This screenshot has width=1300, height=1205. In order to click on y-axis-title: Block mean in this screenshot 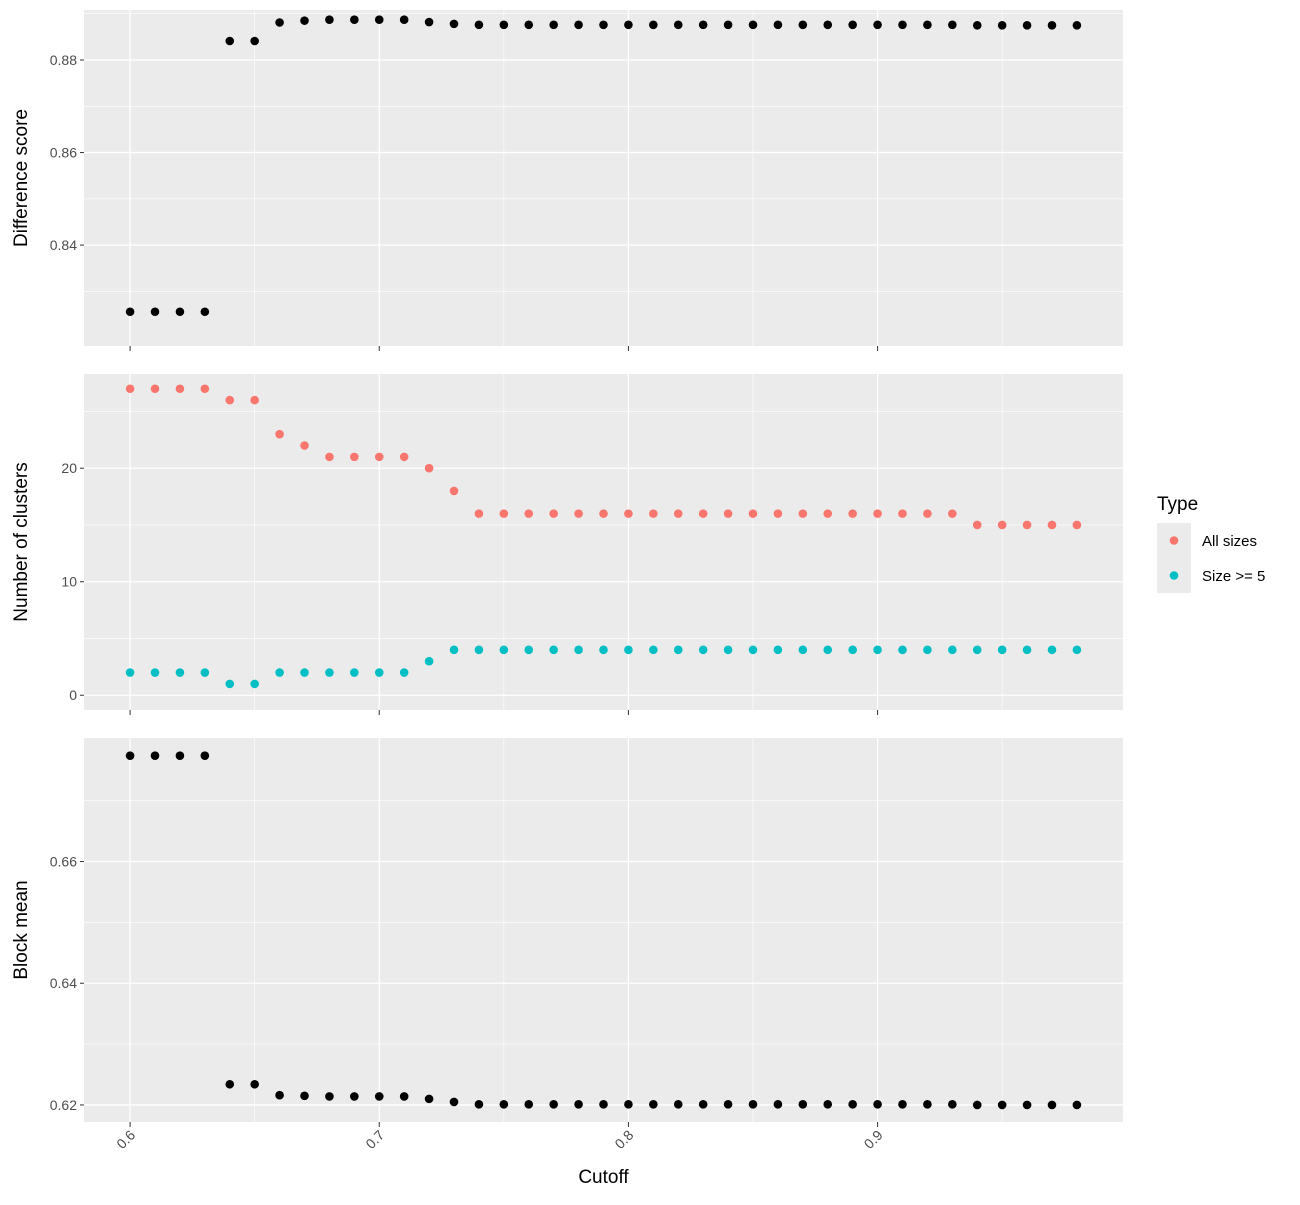, I will do `click(21, 929)`.